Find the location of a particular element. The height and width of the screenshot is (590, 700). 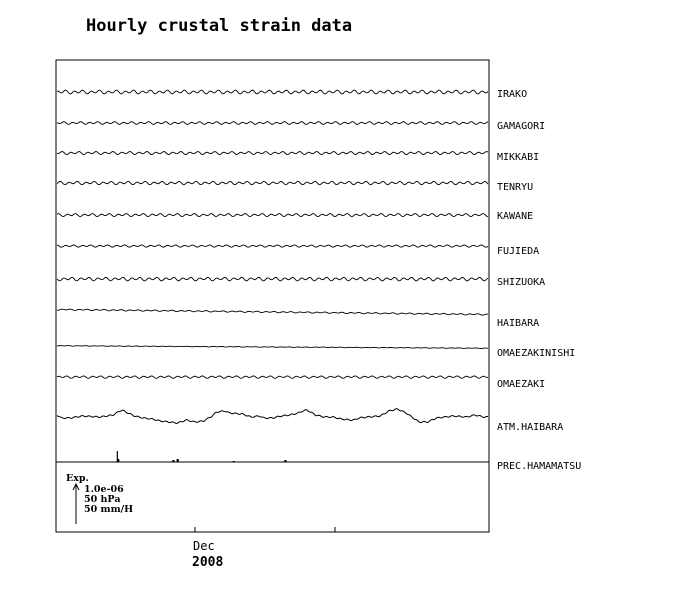

chart-title: Hourly crustal strain data is located at coordinates (219, 26).